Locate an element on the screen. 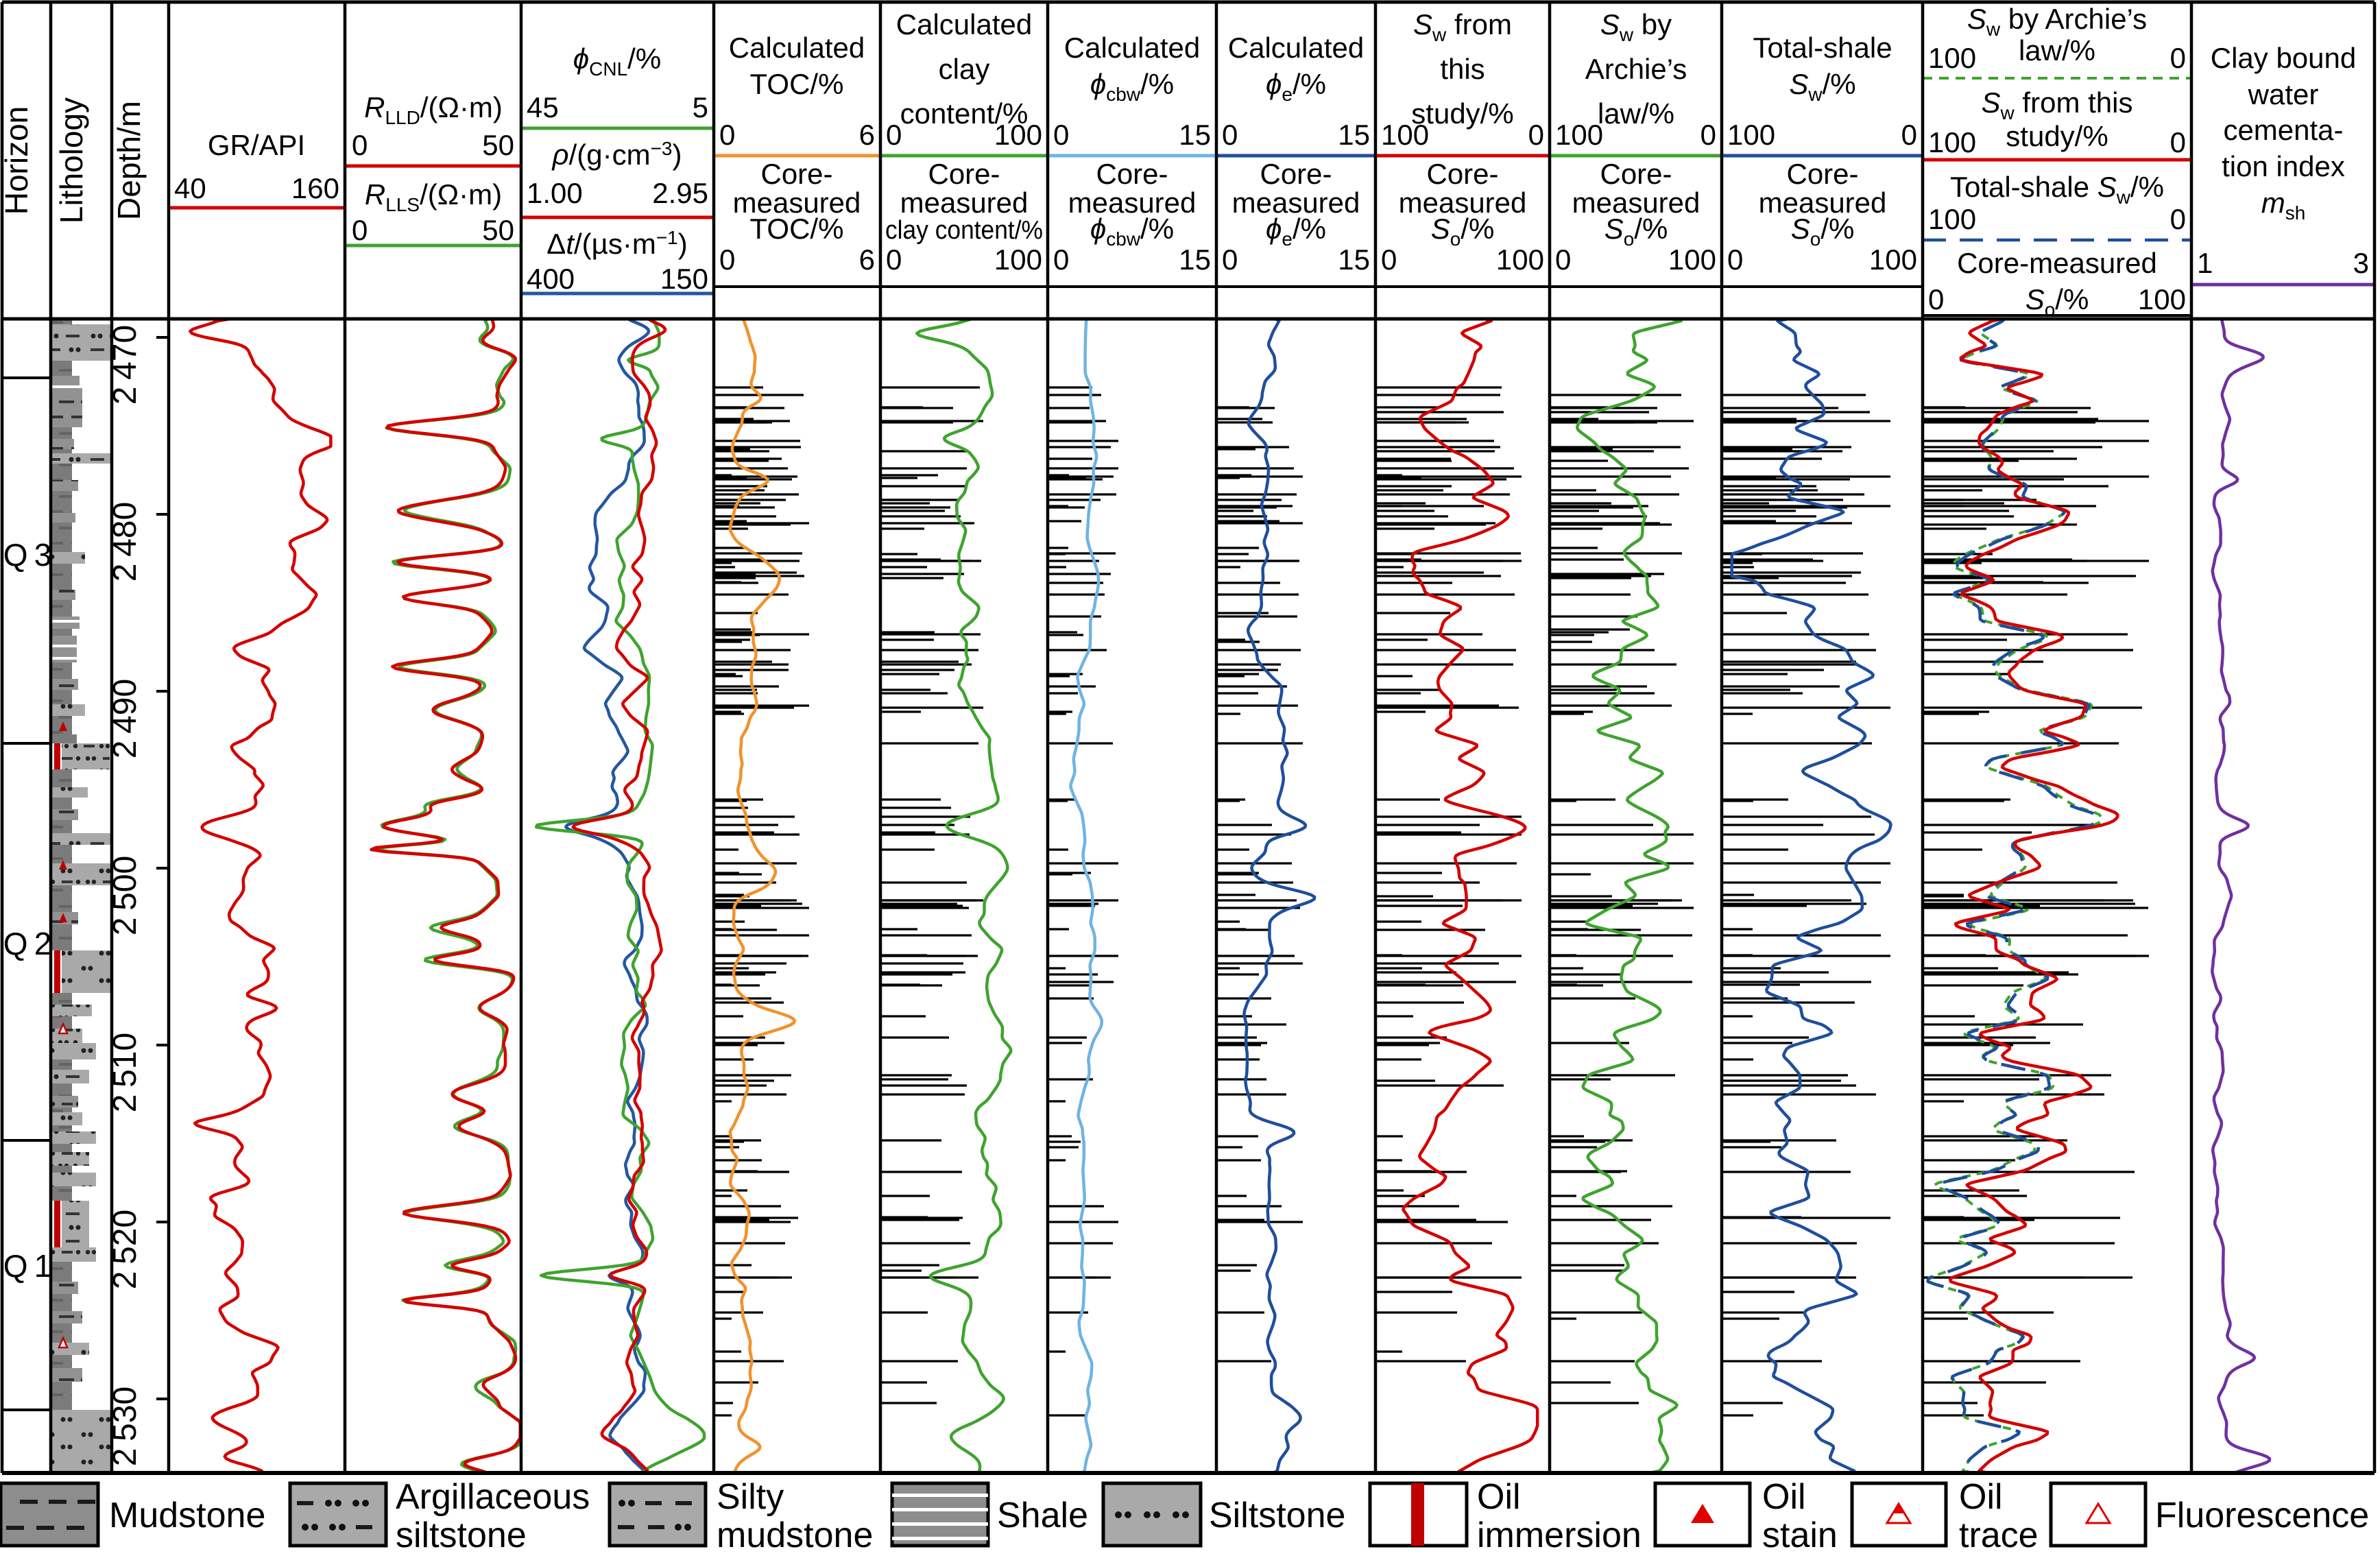 The width and height of the screenshot is (2380, 1558). svg-text: RLLD​/(Ω·m) is located at coordinates (433, 109).